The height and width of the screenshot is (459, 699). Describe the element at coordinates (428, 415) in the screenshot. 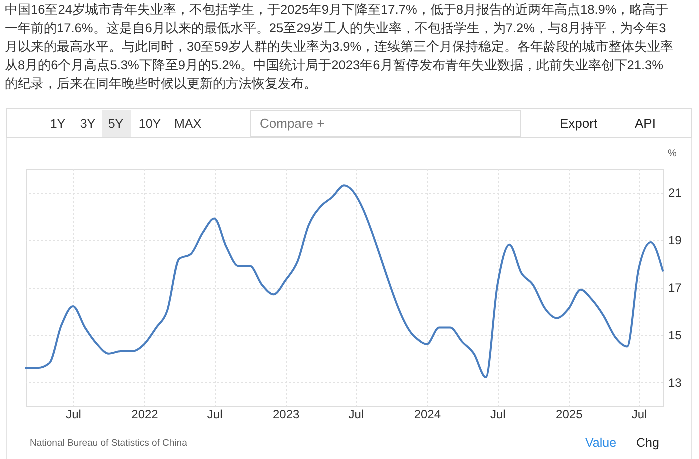

I see `x-tick-label: 2024` at that location.